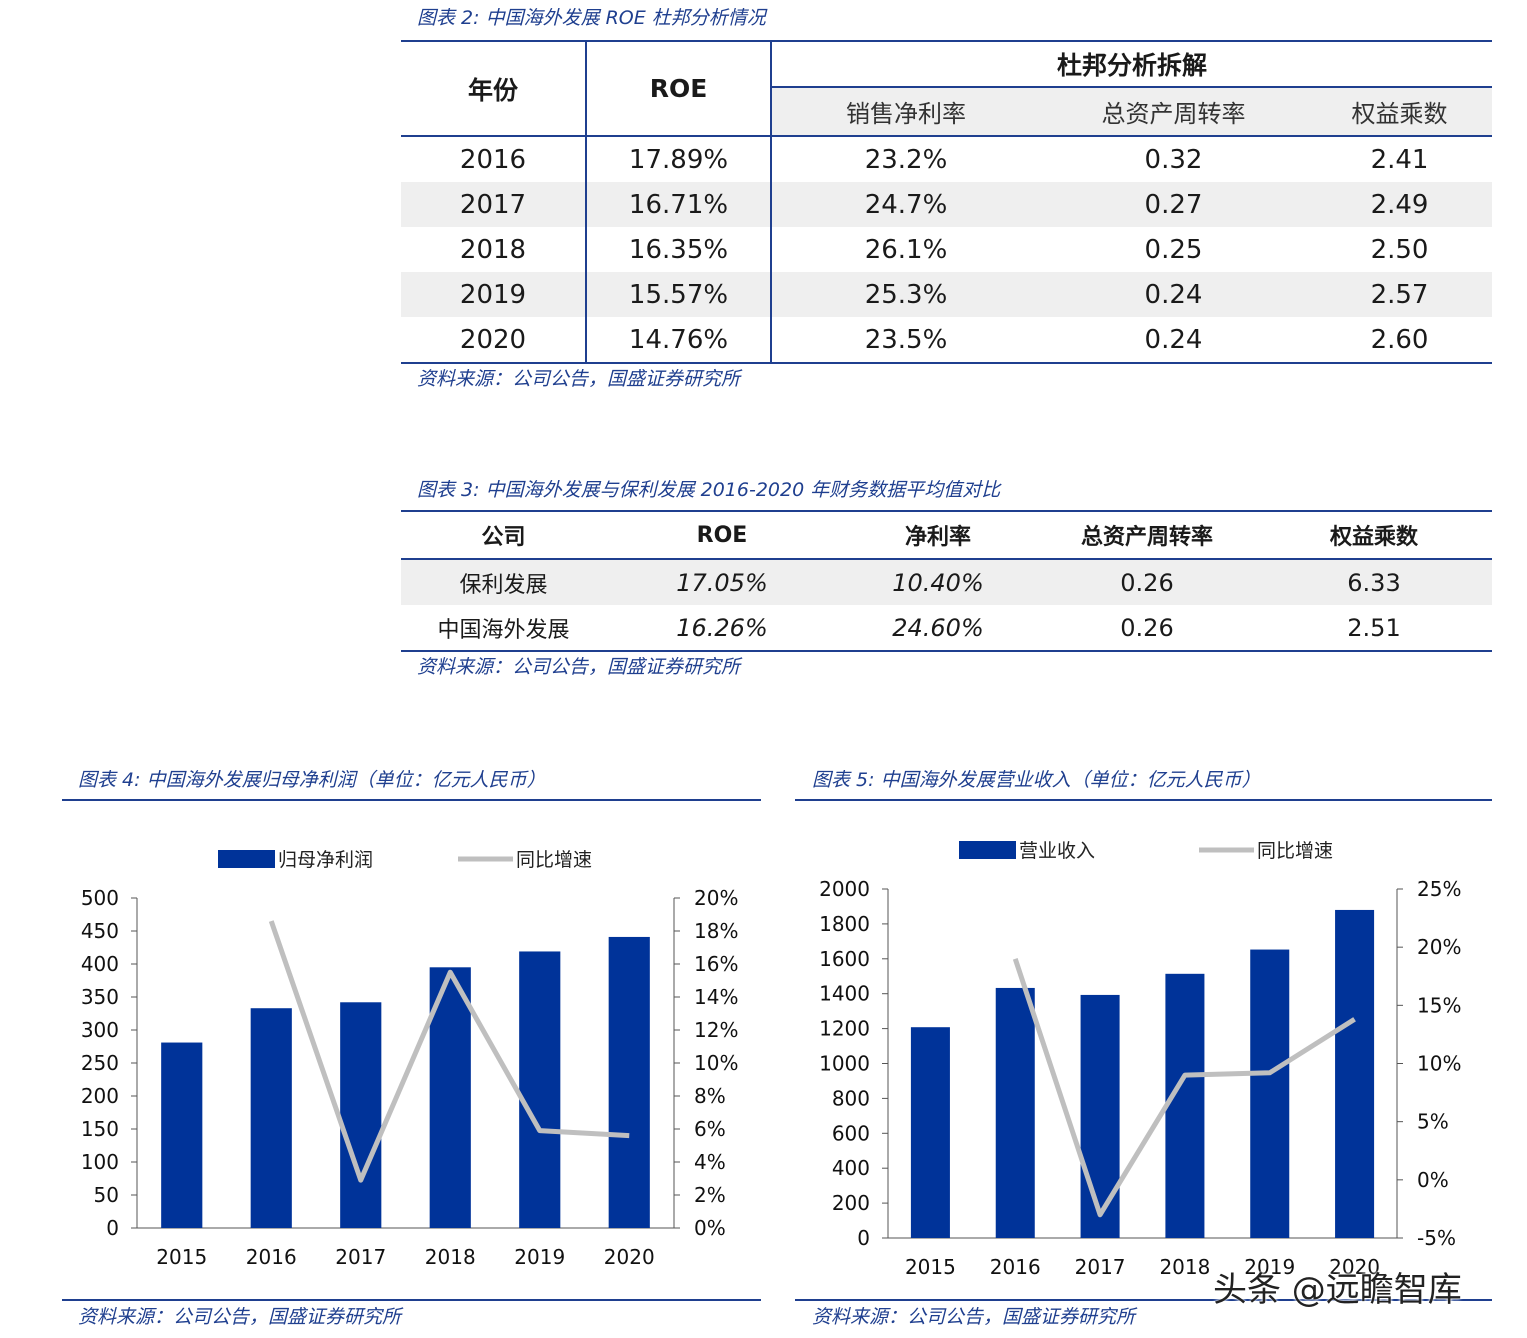 The height and width of the screenshot is (1338, 1527). What do you see at coordinates (100, 964) in the screenshot?
I see `left-tick-label: 400` at bounding box center [100, 964].